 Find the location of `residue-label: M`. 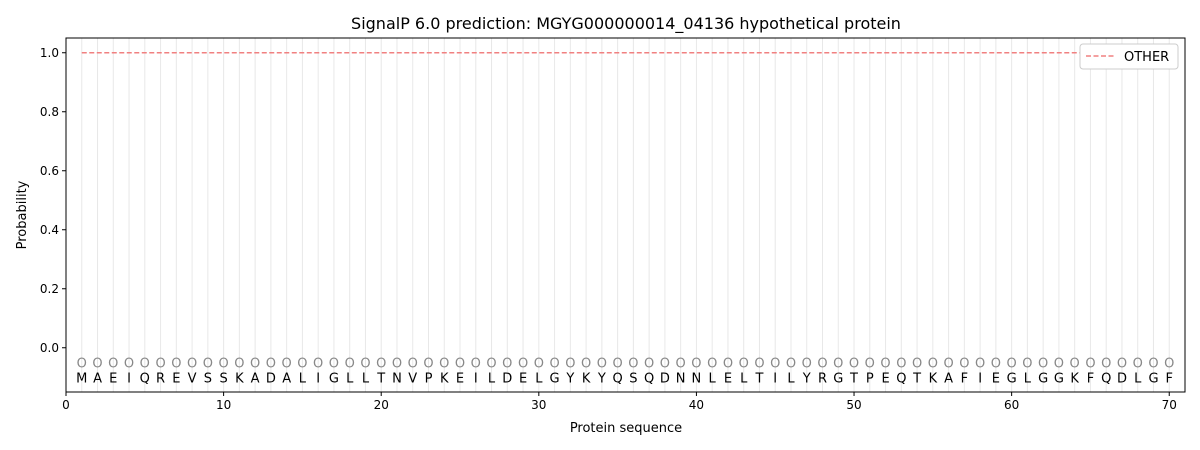

residue-label: M is located at coordinates (81, 379).